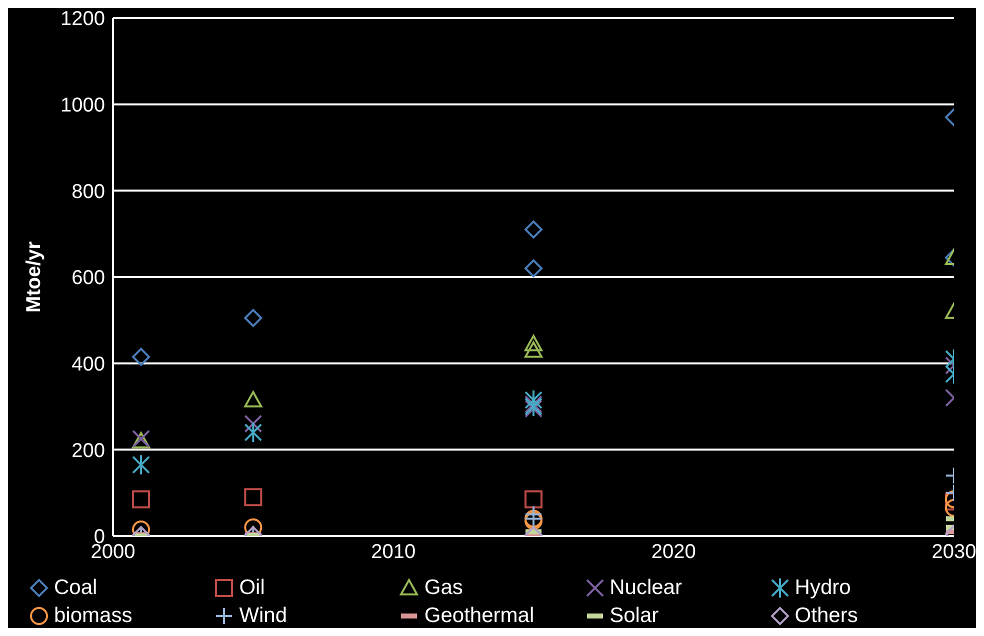 Image resolution: width=984 pixels, height=636 pixels. I want to click on y-tick-label: 800, so click(88, 191).